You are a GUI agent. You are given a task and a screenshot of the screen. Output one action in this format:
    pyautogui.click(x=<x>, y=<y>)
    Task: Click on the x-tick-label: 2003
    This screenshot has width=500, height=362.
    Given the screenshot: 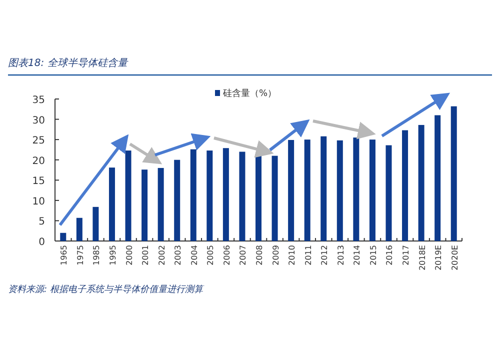 What is the action you would take?
    pyautogui.click(x=178, y=255)
    